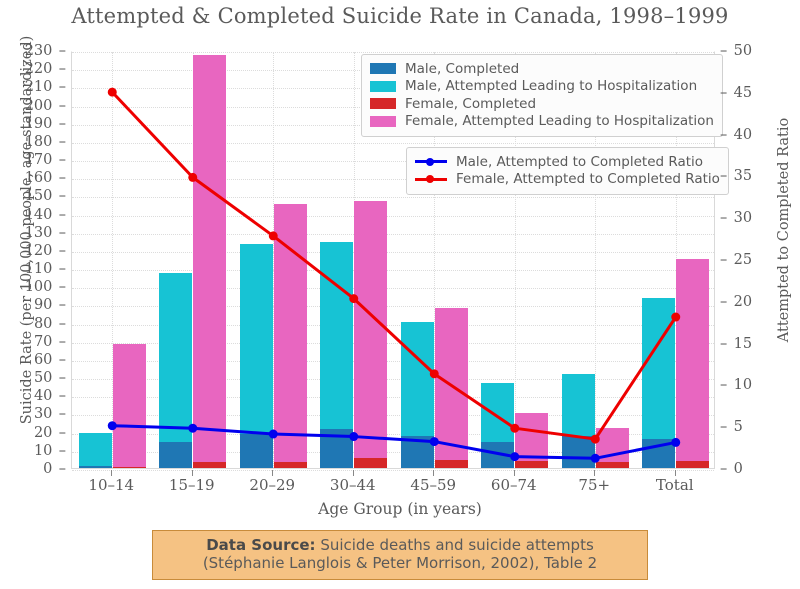 The image size is (800, 589). I want to click on y-axis-tick-left: 210 –, so click(45, 87).